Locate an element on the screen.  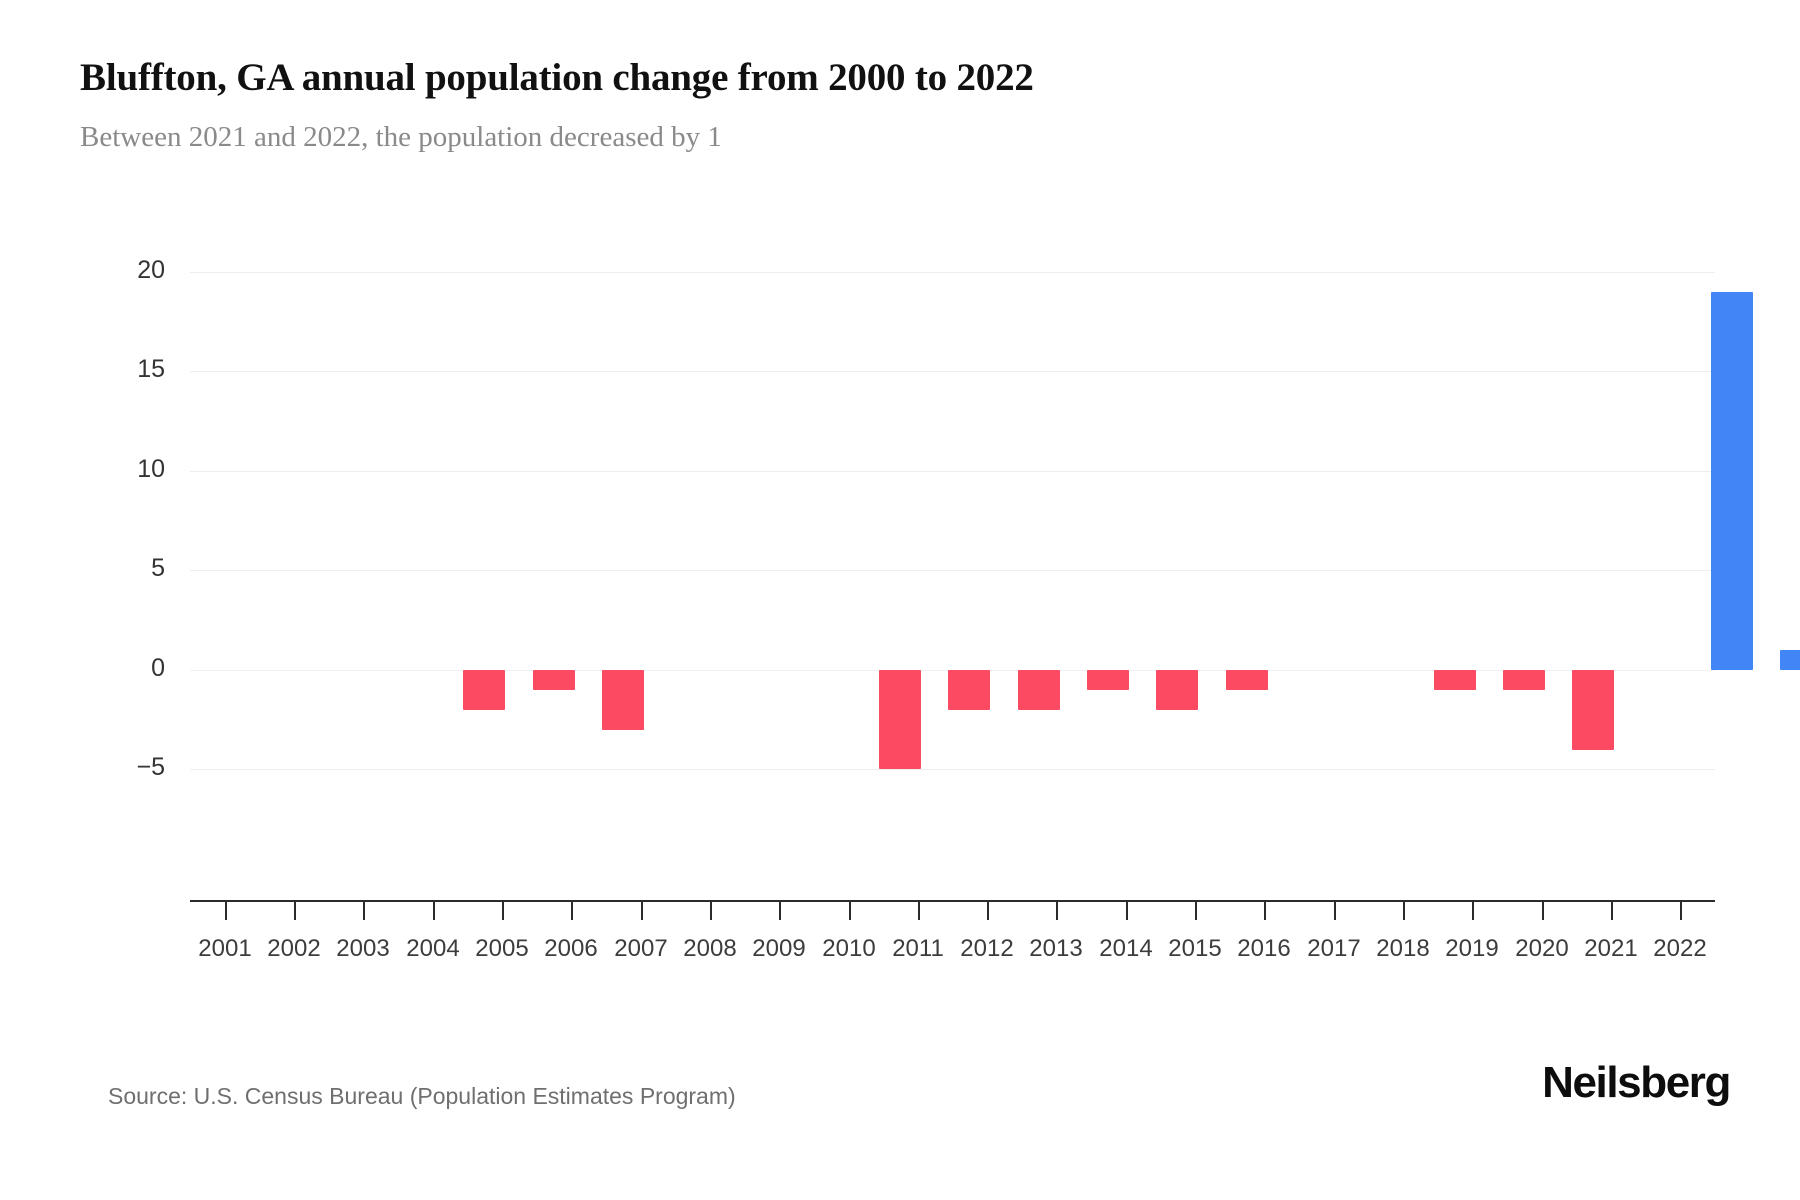
x-axis-tick-label-2016: 2016 is located at coordinates (1264, 948).